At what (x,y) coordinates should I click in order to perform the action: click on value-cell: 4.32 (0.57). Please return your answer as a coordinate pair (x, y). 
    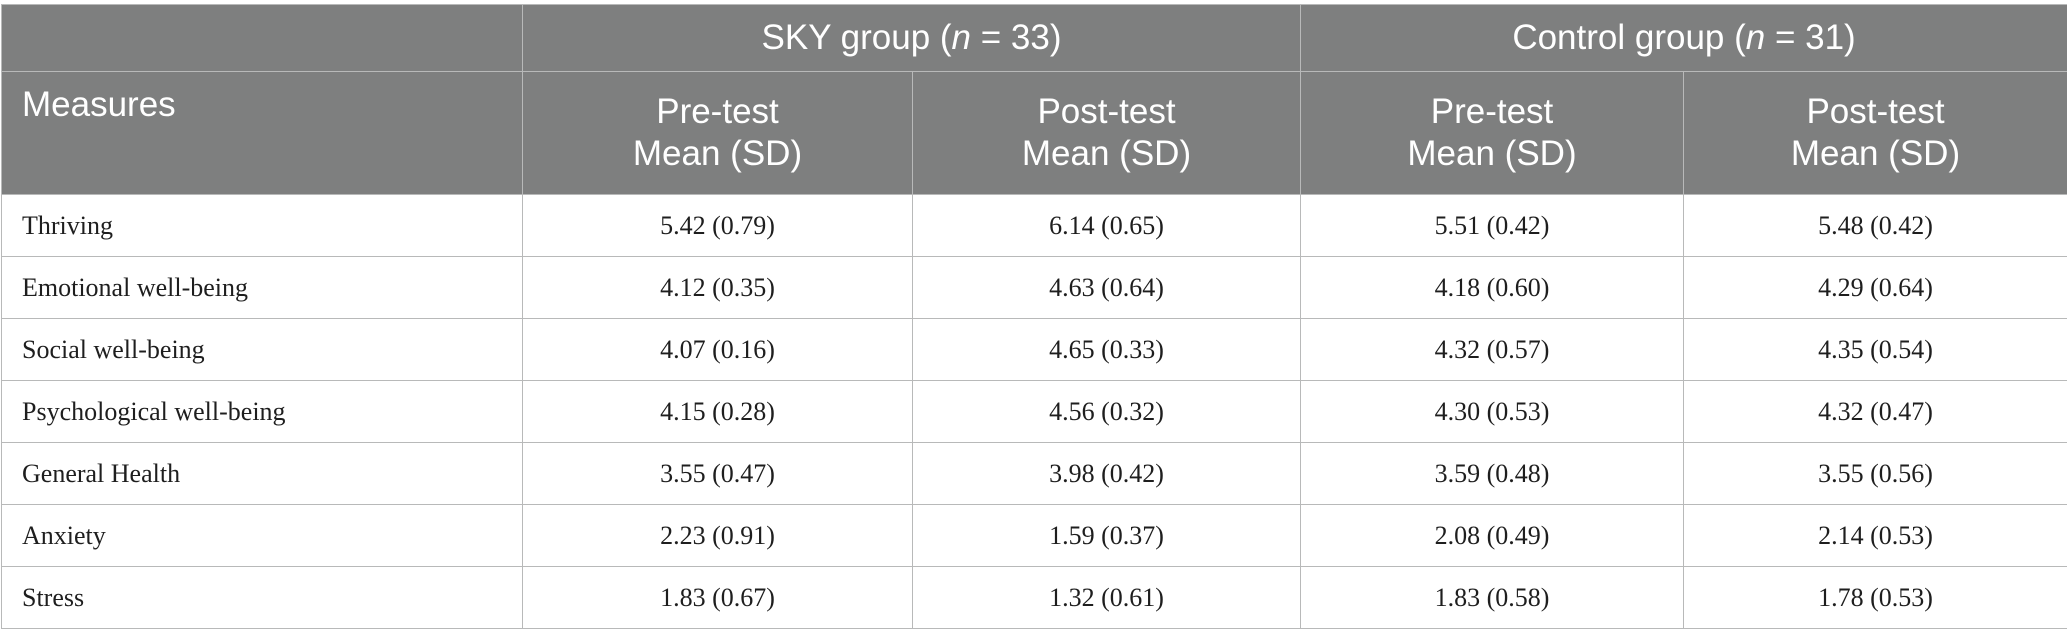
    Looking at the image, I should click on (1492, 349).